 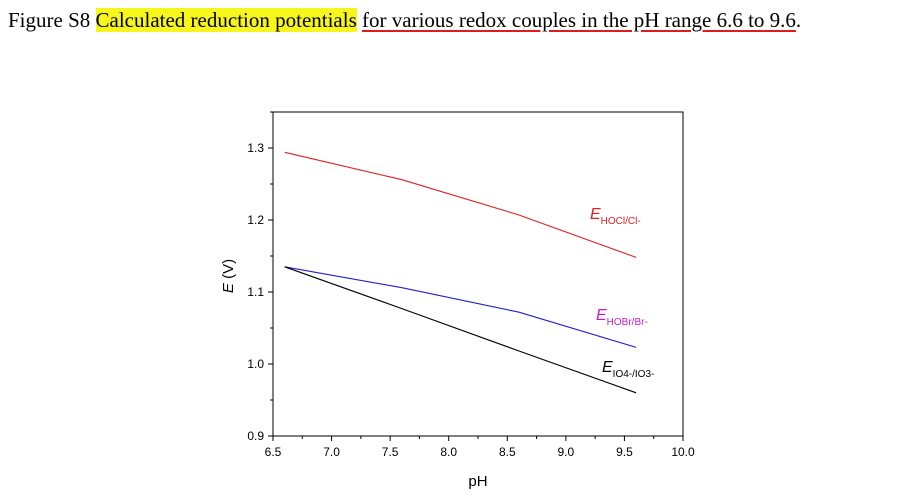 What do you see at coordinates (622, 293) in the screenshot?
I see `series-labels: EHOCl/Cl- EHOBr/Br- EIO4-/IO3-` at bounding box center [622, 293].